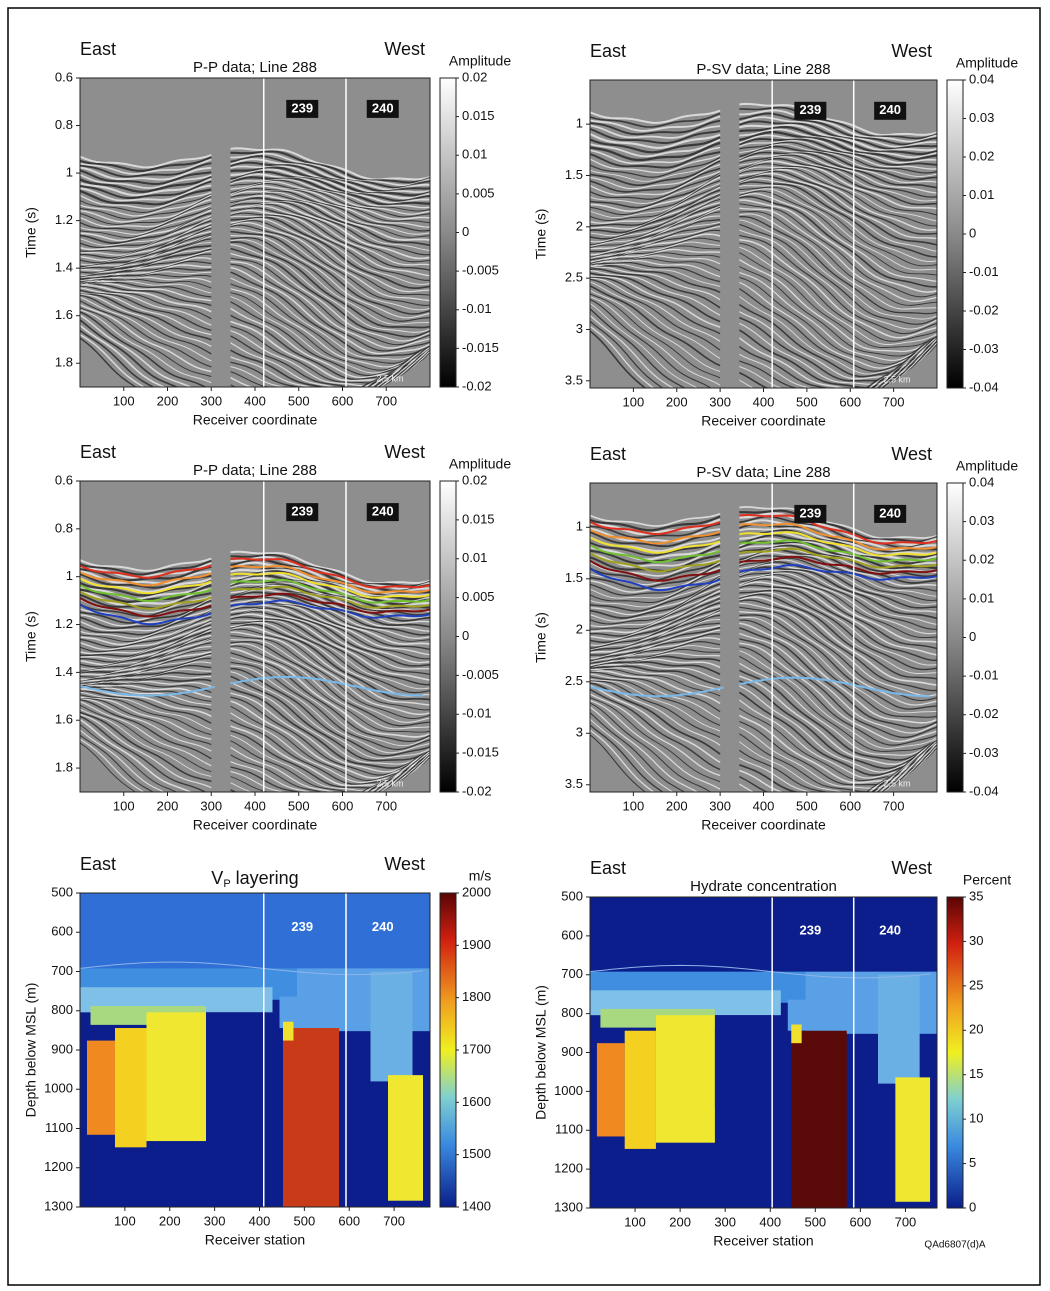  Describe the element at coordinates (572, 895) in the screenshot. I see `y-tick-label: 500` at that location.